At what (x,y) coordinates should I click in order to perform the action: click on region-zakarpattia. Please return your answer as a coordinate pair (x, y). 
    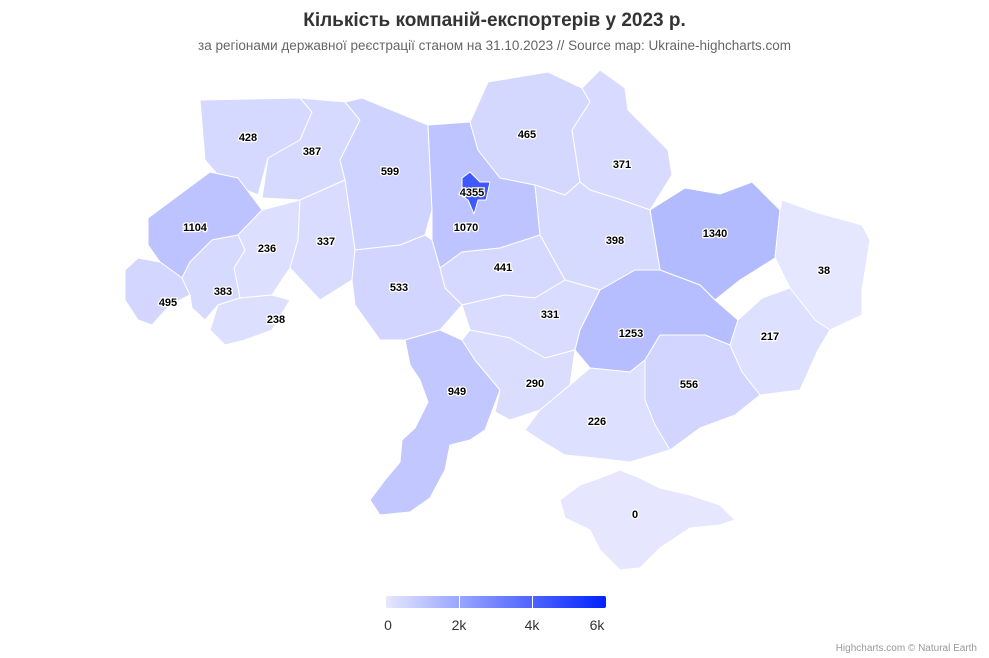
    Looking at the image, I should click on (157, 291).